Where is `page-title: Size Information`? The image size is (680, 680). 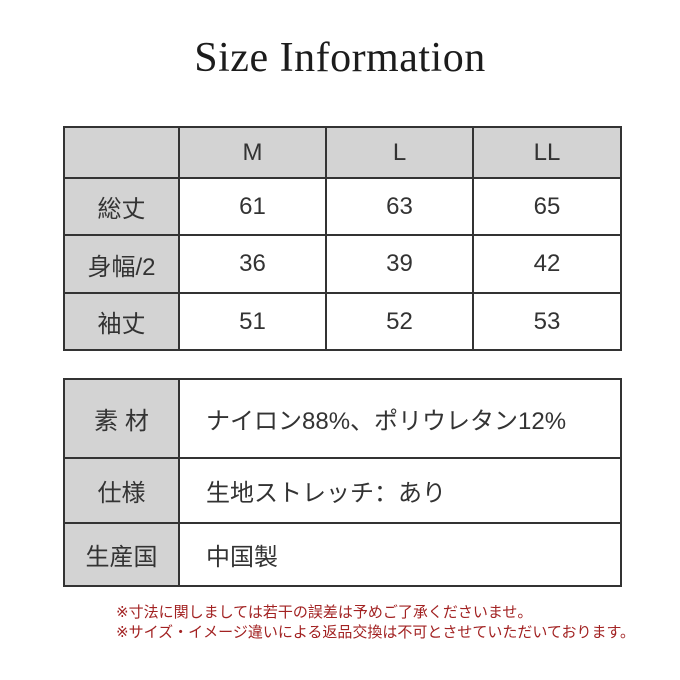
page-title: Size Information is located at coordinates (340, 58).